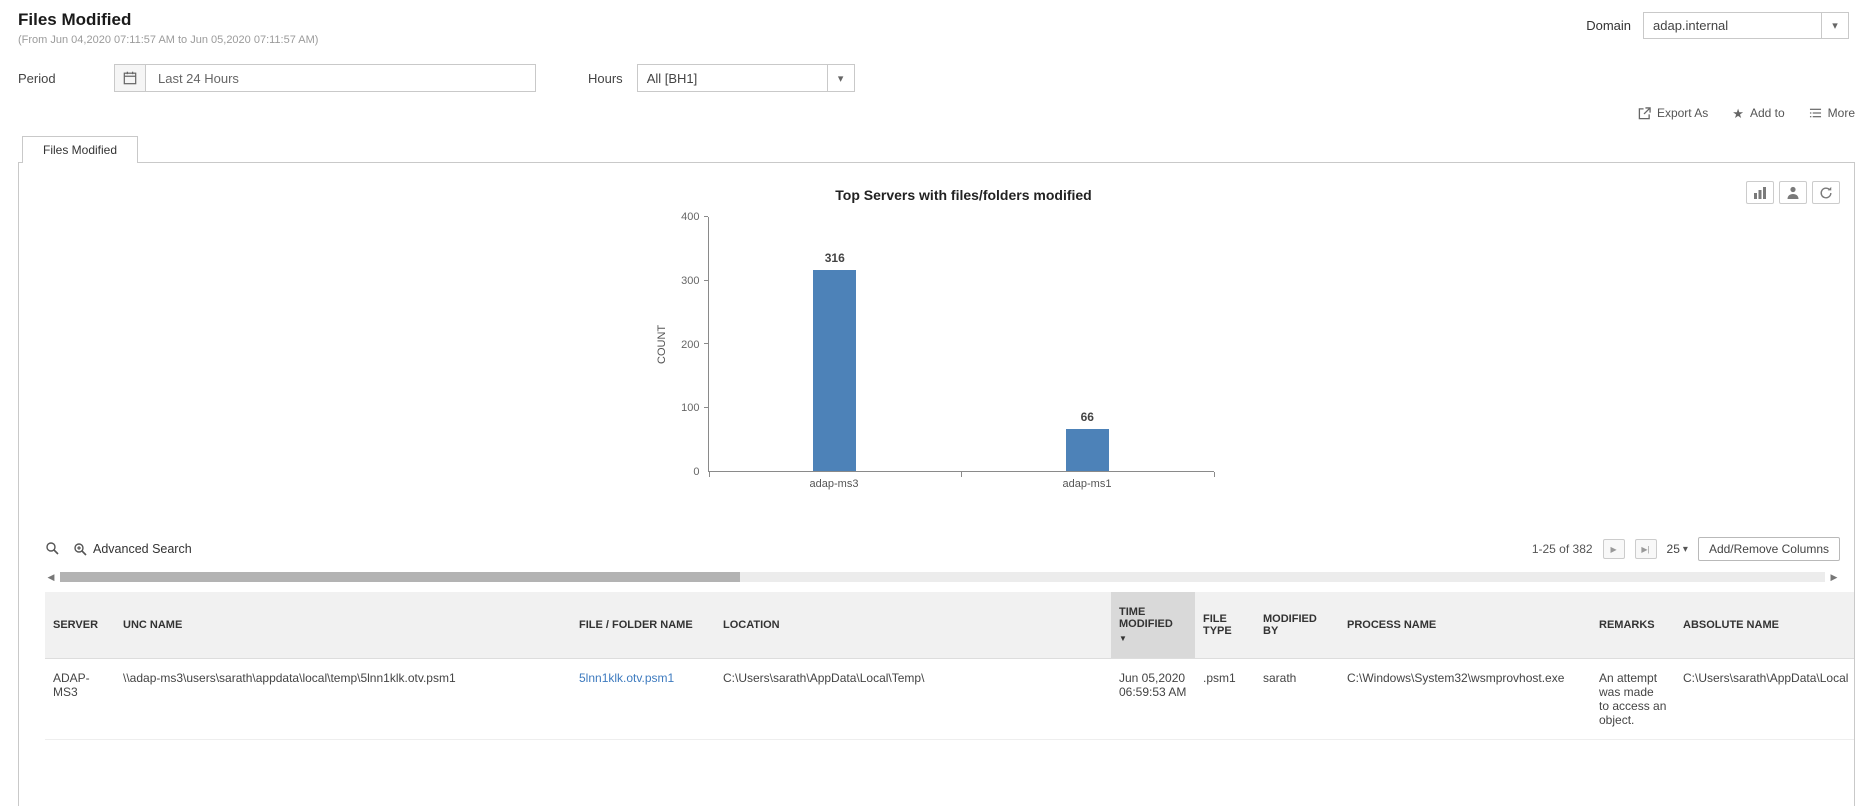 The image size is (1873, 806). I want to click on column-header-remarks: REMARKS, so click(1633, 625).